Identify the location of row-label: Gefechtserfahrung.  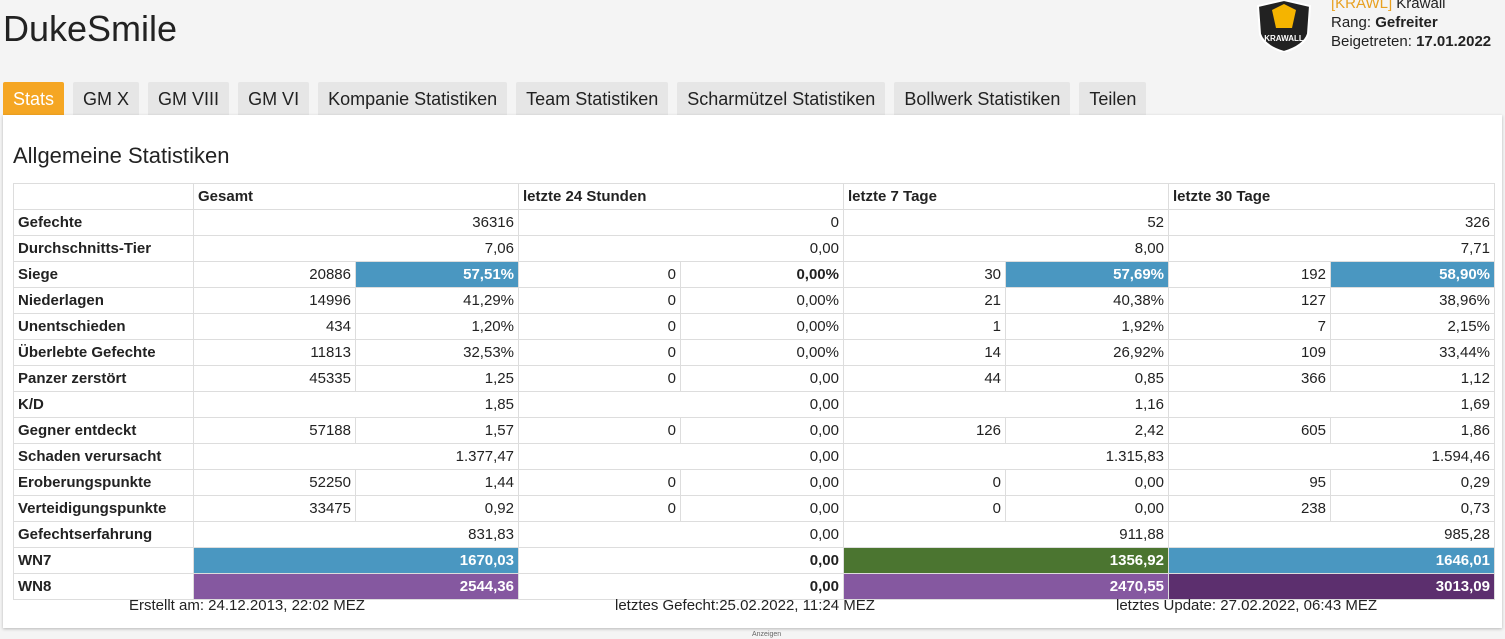
(103, 534).